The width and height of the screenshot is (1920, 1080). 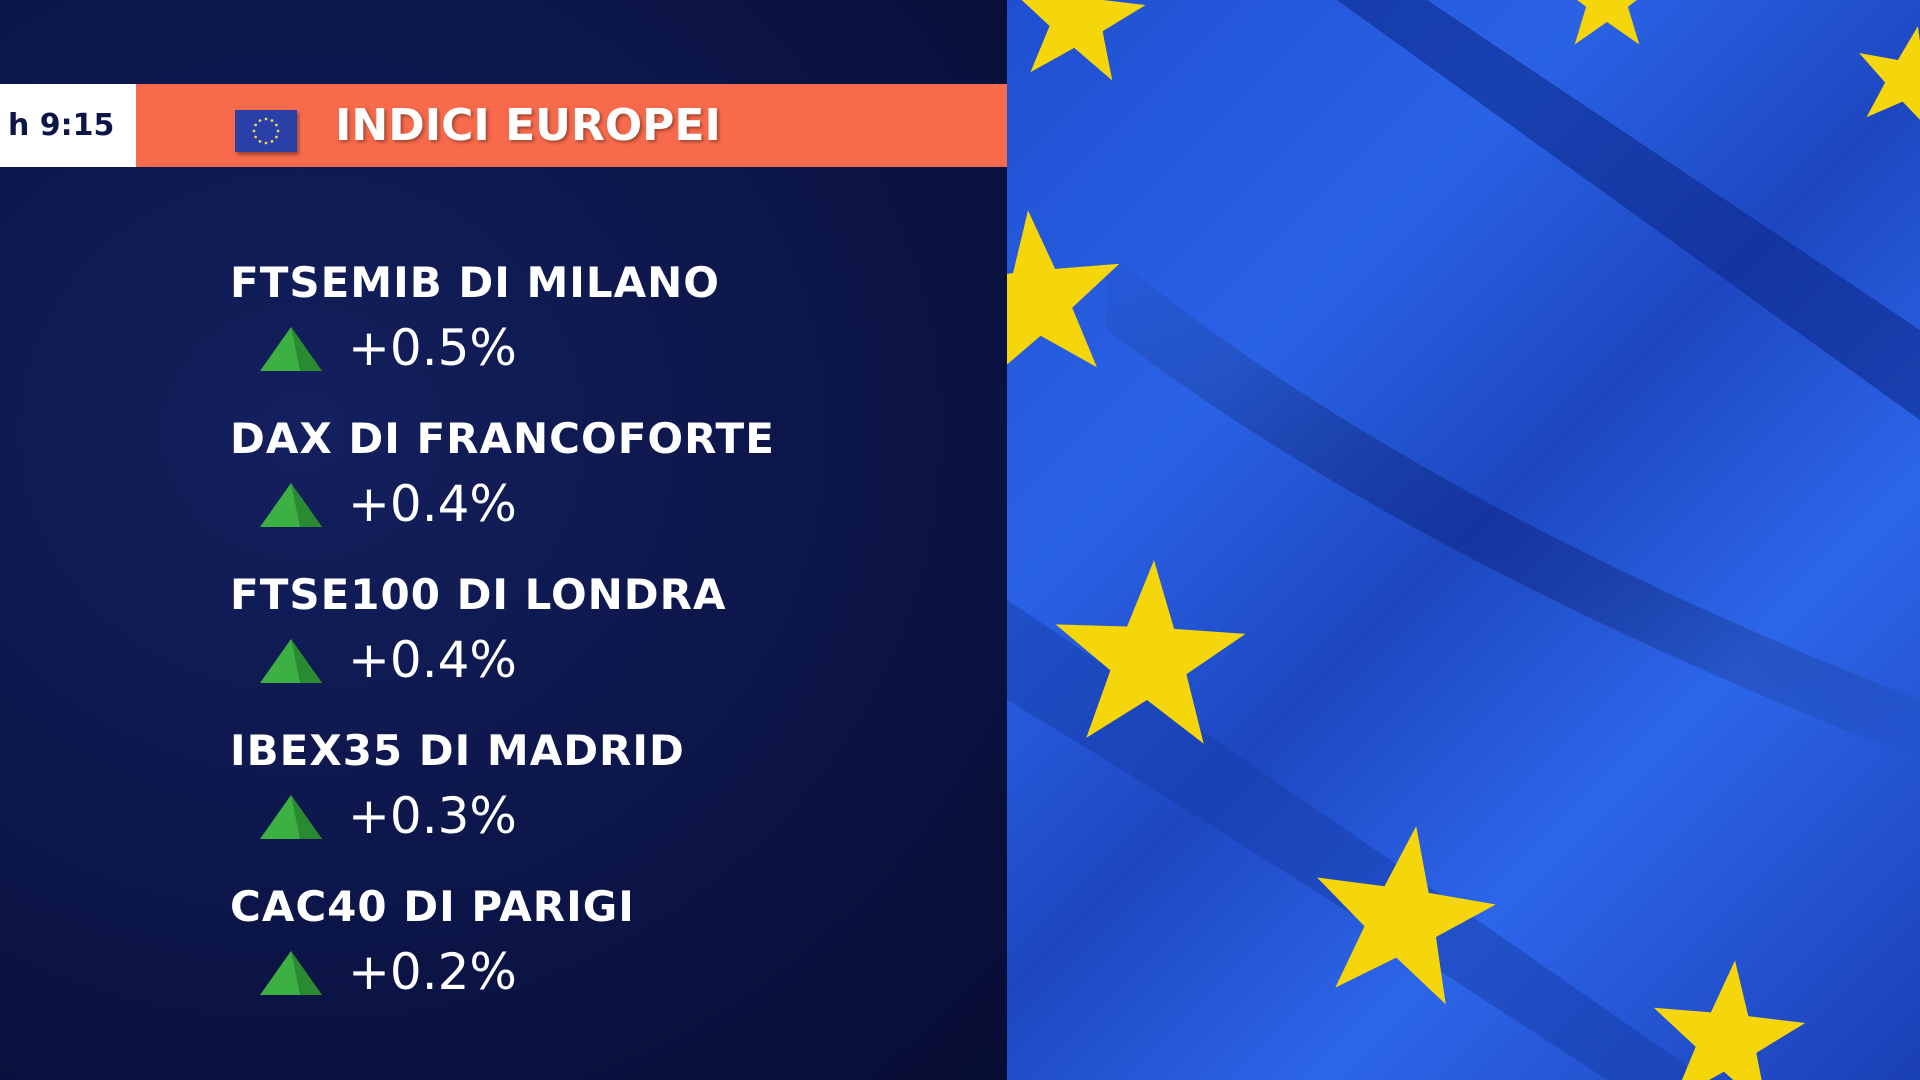 I want to click on index-item: FTSE100 DI LONDRA +0.4%, so click(x=478, y=630).